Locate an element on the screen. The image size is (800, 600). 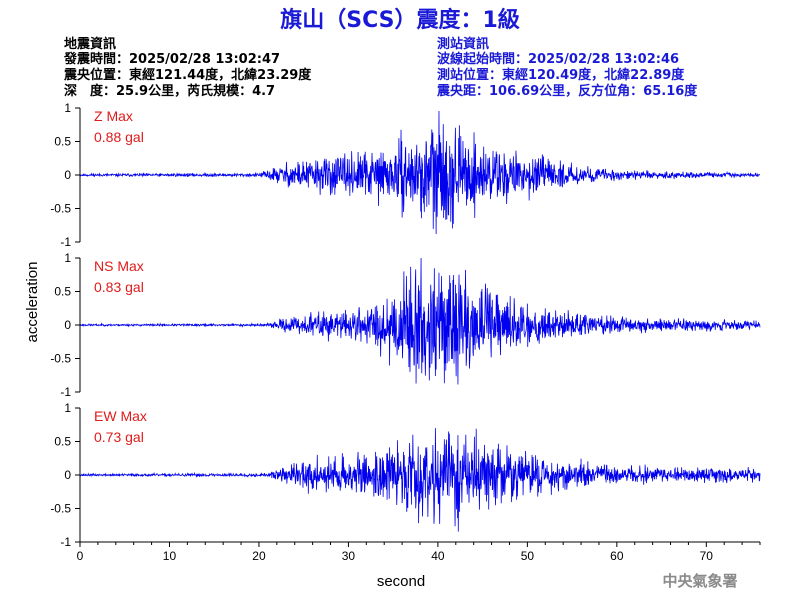
x-tick-label: 0 is located at coordinates (80, 556).